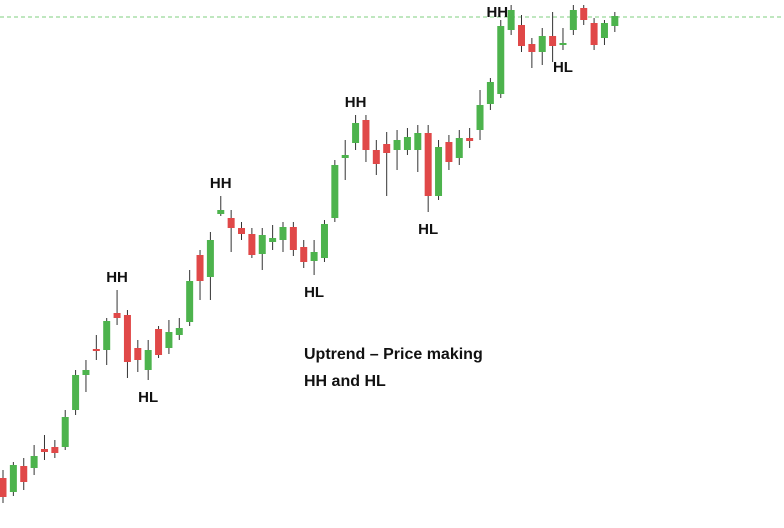 Image resolution: width=784 pixels, height=528 pixels. Describe the element at coordinates (345, 381) in the screenshot. I see `chart-note: HH and HL` at that location.